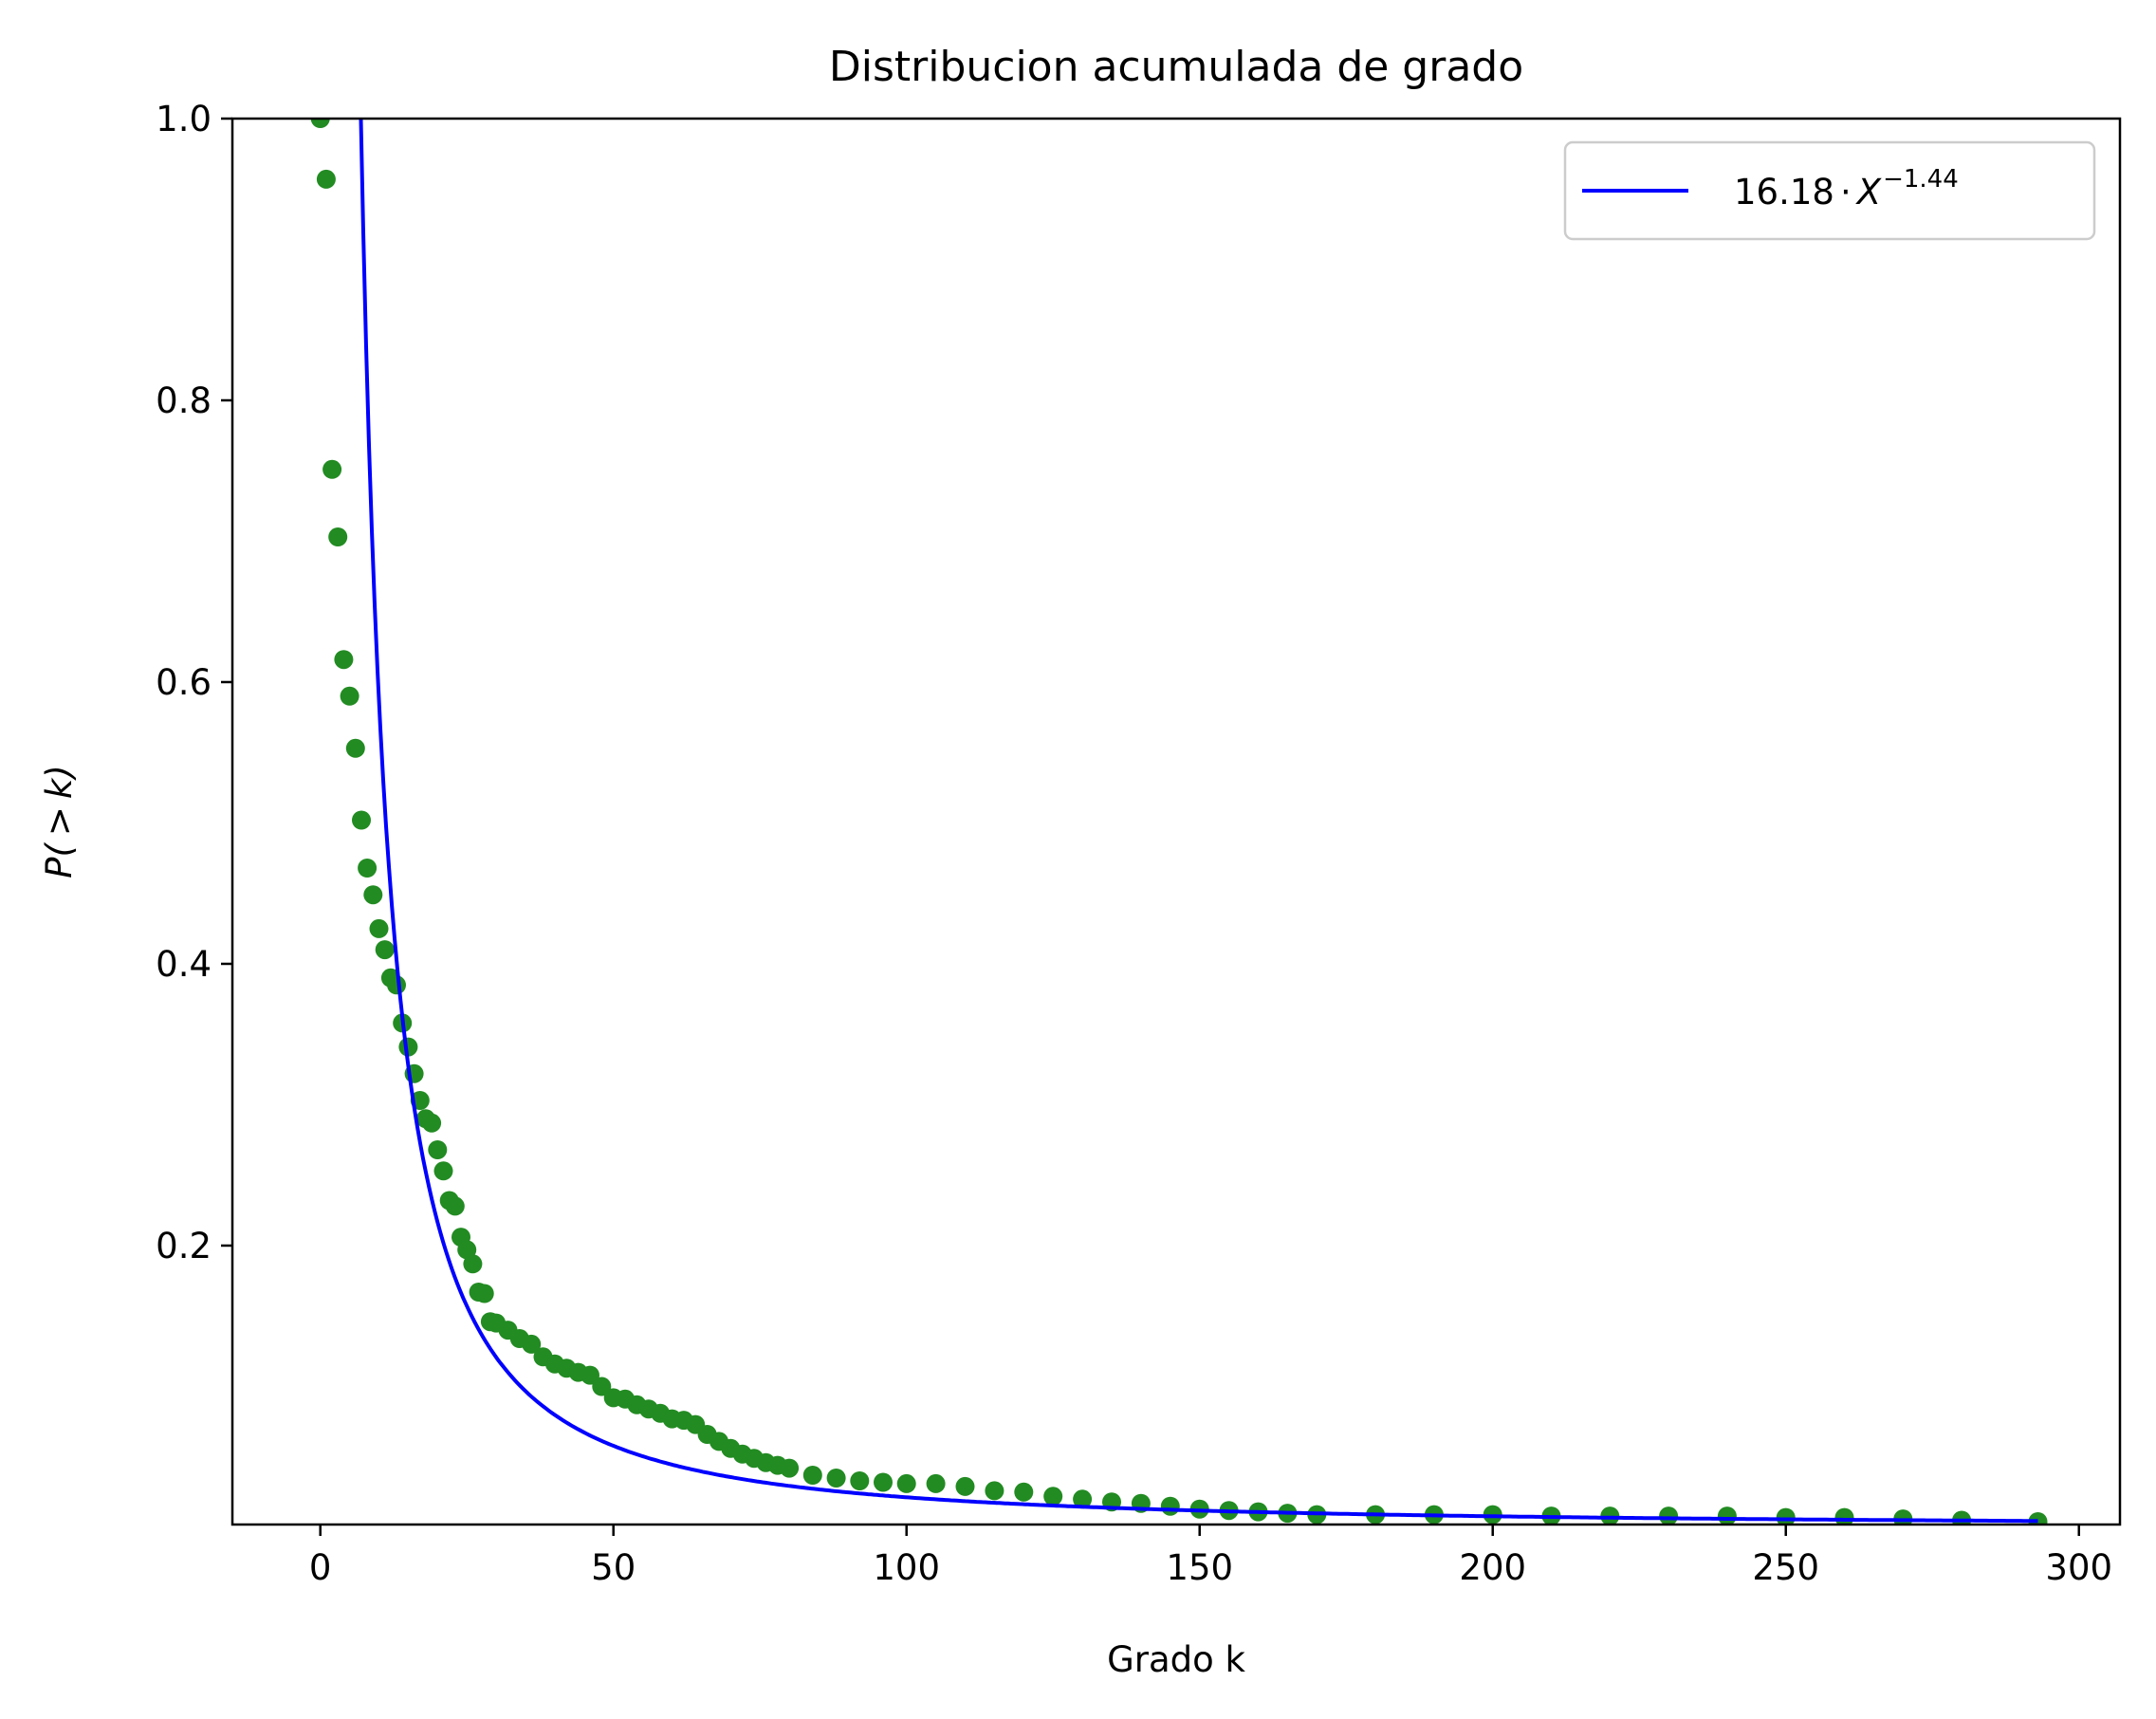 Image resolution: width=2156 pixels, height=1719 pixels. What do you see at coordinates (906, 1567) in the screenshot?
I see `x-tick-label: 100` at bounding box center [906, 1567].